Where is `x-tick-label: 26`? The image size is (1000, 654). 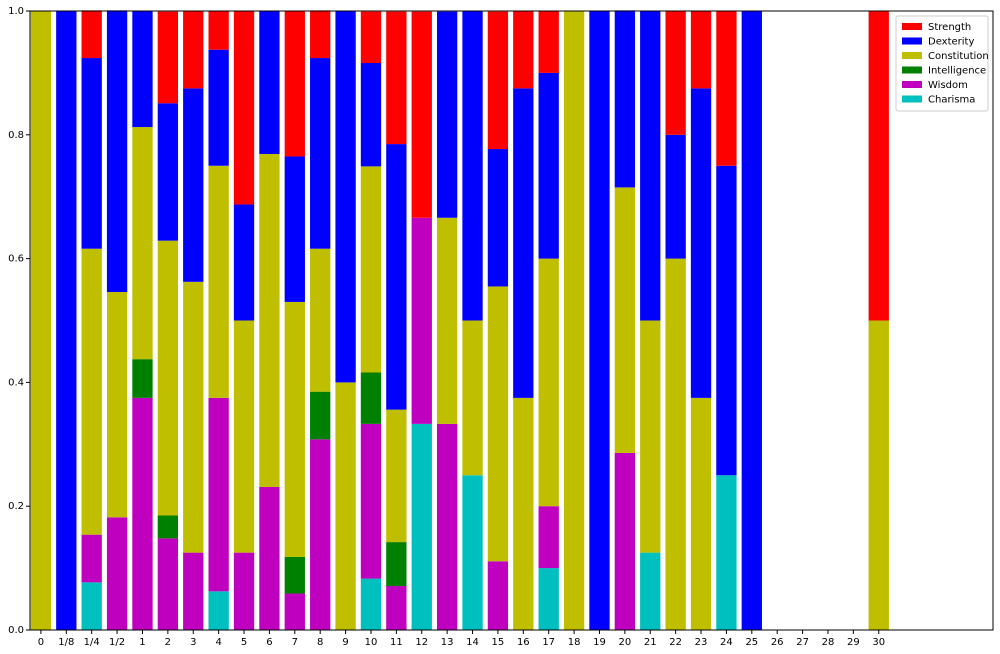
x-tick-label: 26 is located at coordinates (777, 642).